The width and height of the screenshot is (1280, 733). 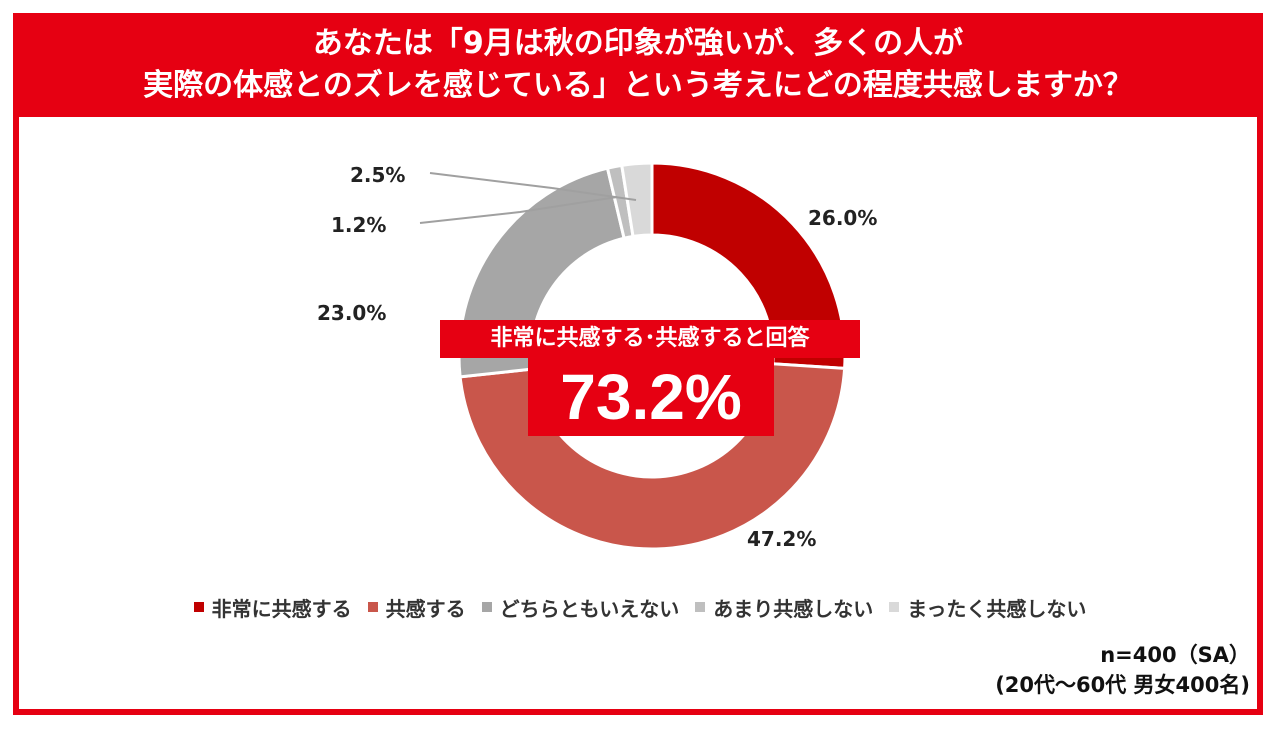 I want to click on title-line-1: あなたは「9月は秋の印象が強いが、多くの人が, so click(x=638, y=43).